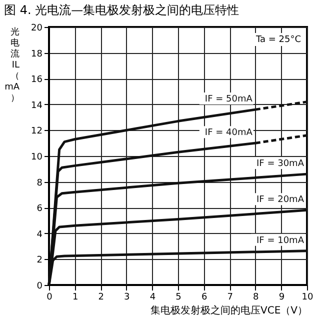  What do you see at coordinates (153, 297) in the screenshot?
I see `x-tick-label: 4` at bounding box center [153, 297].